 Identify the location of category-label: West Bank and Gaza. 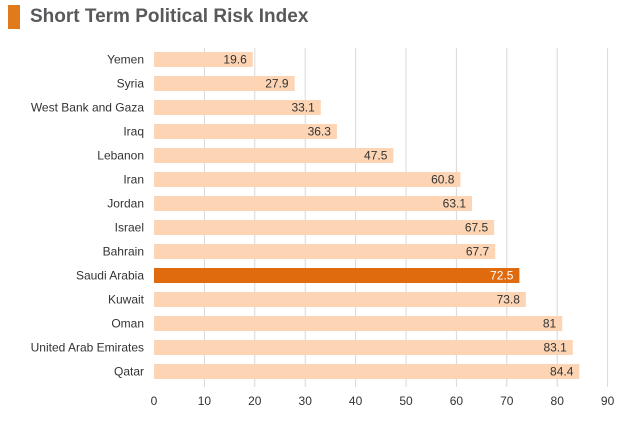
(88, 108).